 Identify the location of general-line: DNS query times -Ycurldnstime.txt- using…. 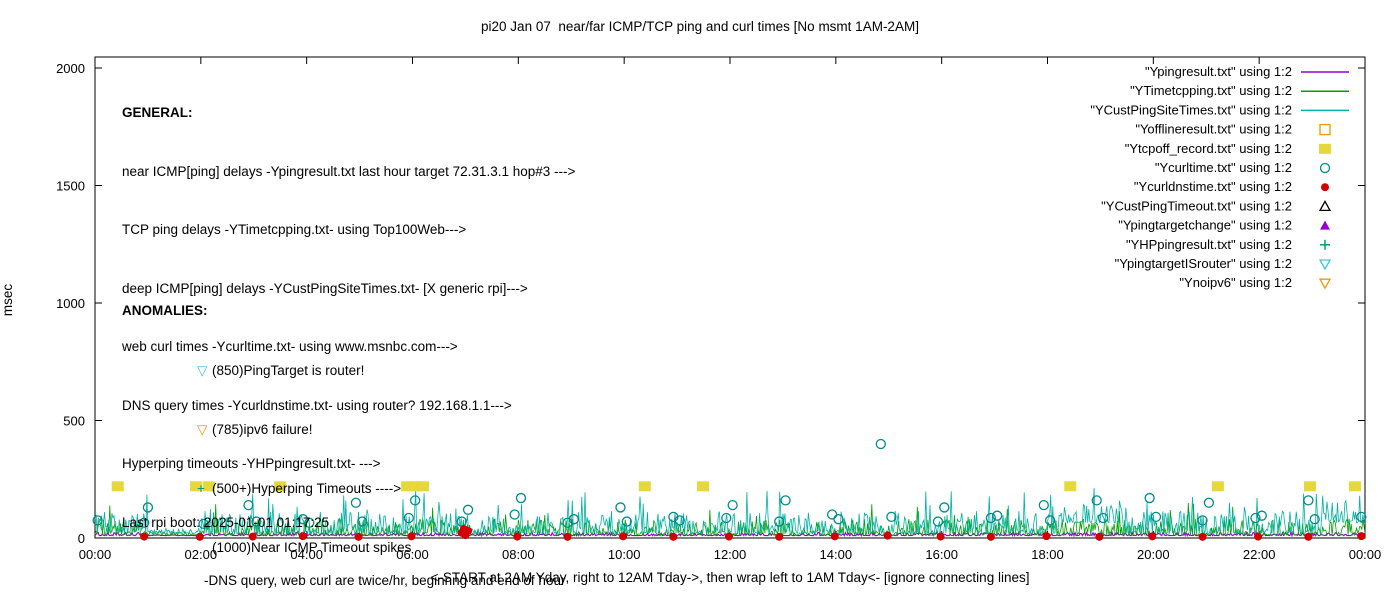
(317, 405).